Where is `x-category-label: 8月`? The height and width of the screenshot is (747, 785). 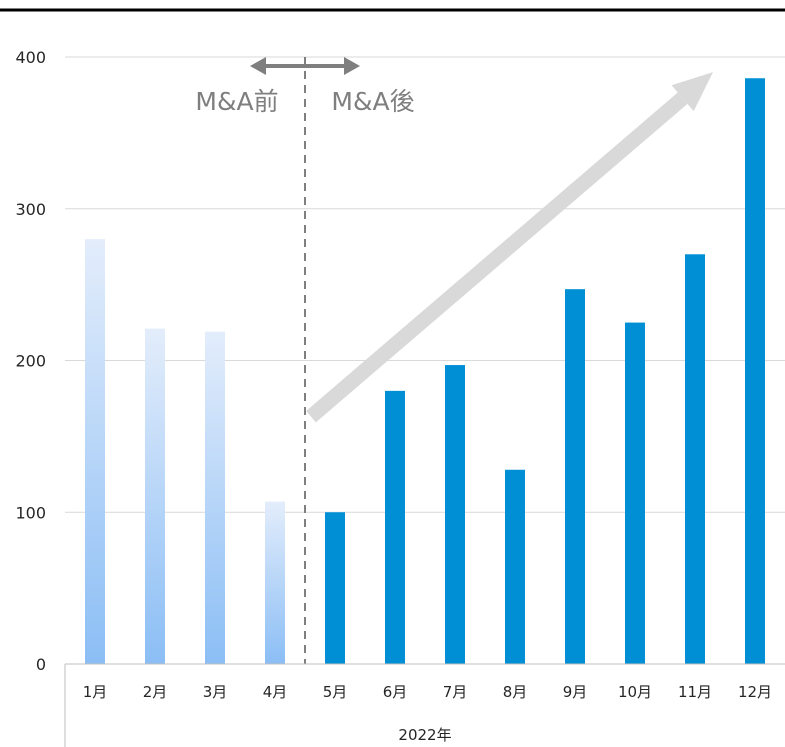 x-category-label: 8月 is located at coordinates (515, 692).